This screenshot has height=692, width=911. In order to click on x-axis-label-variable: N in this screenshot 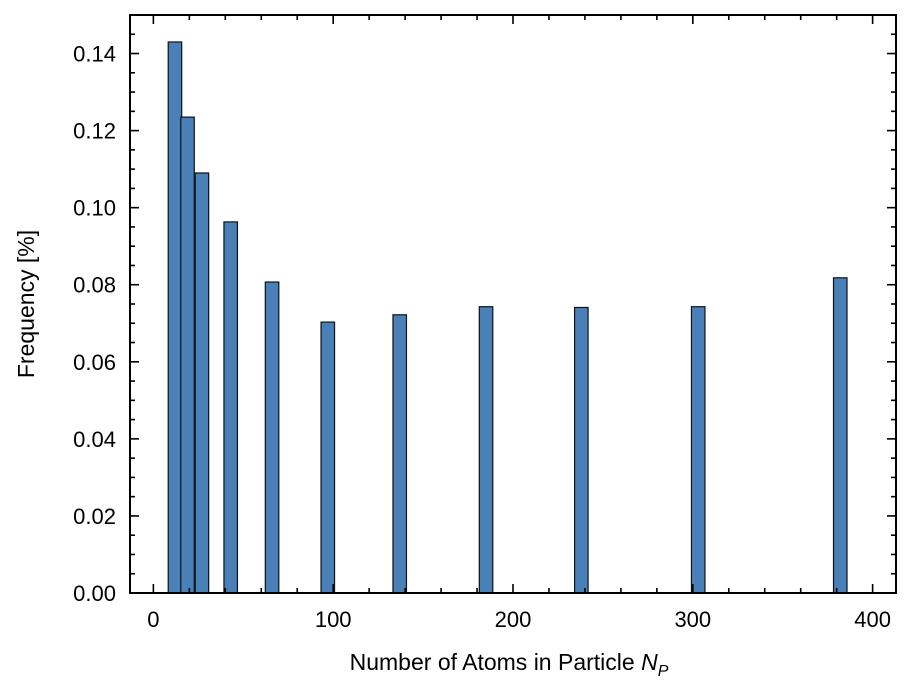, I will do `click(649, 662)`.